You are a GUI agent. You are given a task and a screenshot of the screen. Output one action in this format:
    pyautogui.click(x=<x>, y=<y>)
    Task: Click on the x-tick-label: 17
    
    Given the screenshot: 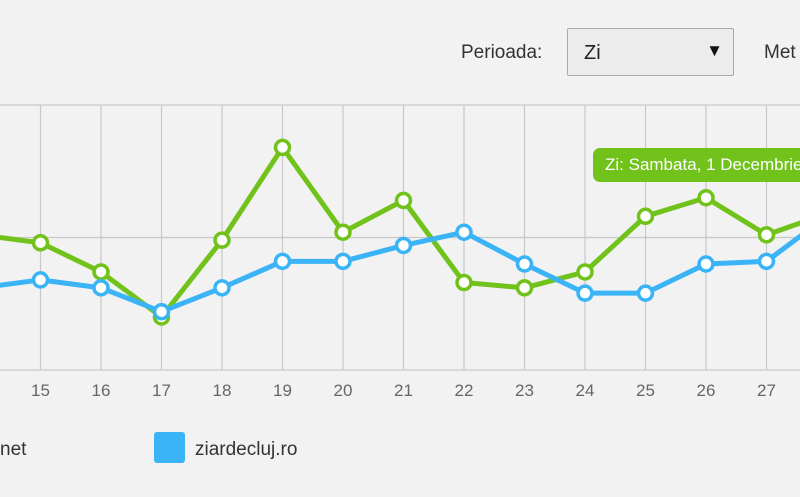 What is the action you would take?
    pyautogui.click(x=161, y=390)
    